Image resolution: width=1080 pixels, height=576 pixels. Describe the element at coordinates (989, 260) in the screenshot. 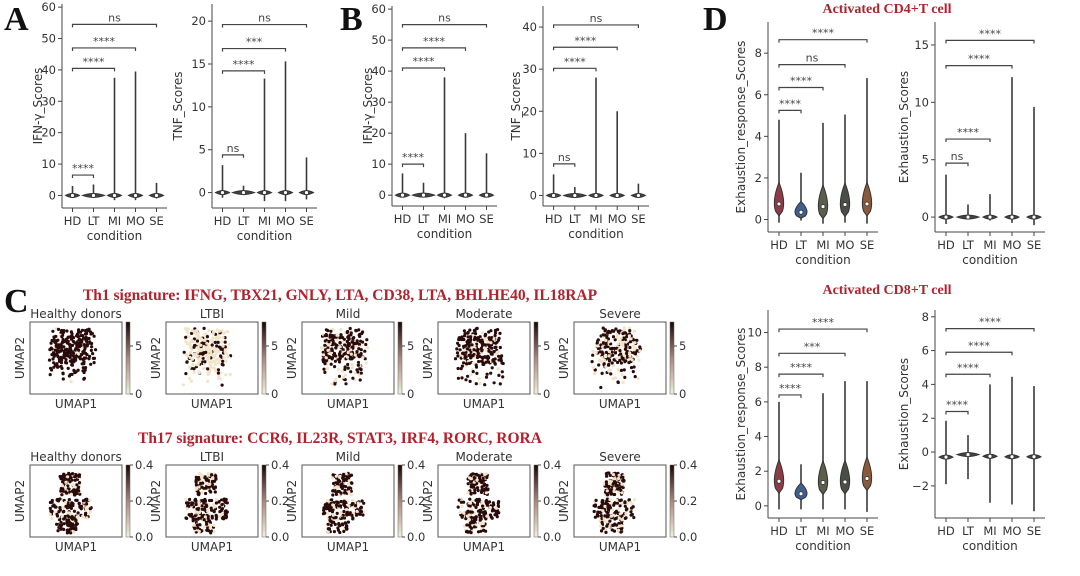

I see `x-axis-label: condition` at that location.